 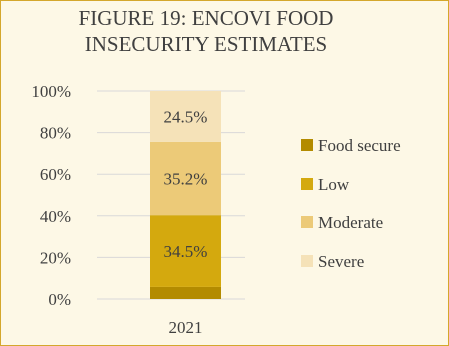 What do you see at coordinates (206, 44) in the screenshot?
I see `chart-title-line-2: INSECURITY ESTIMATES` at bounding box center [206, 44].